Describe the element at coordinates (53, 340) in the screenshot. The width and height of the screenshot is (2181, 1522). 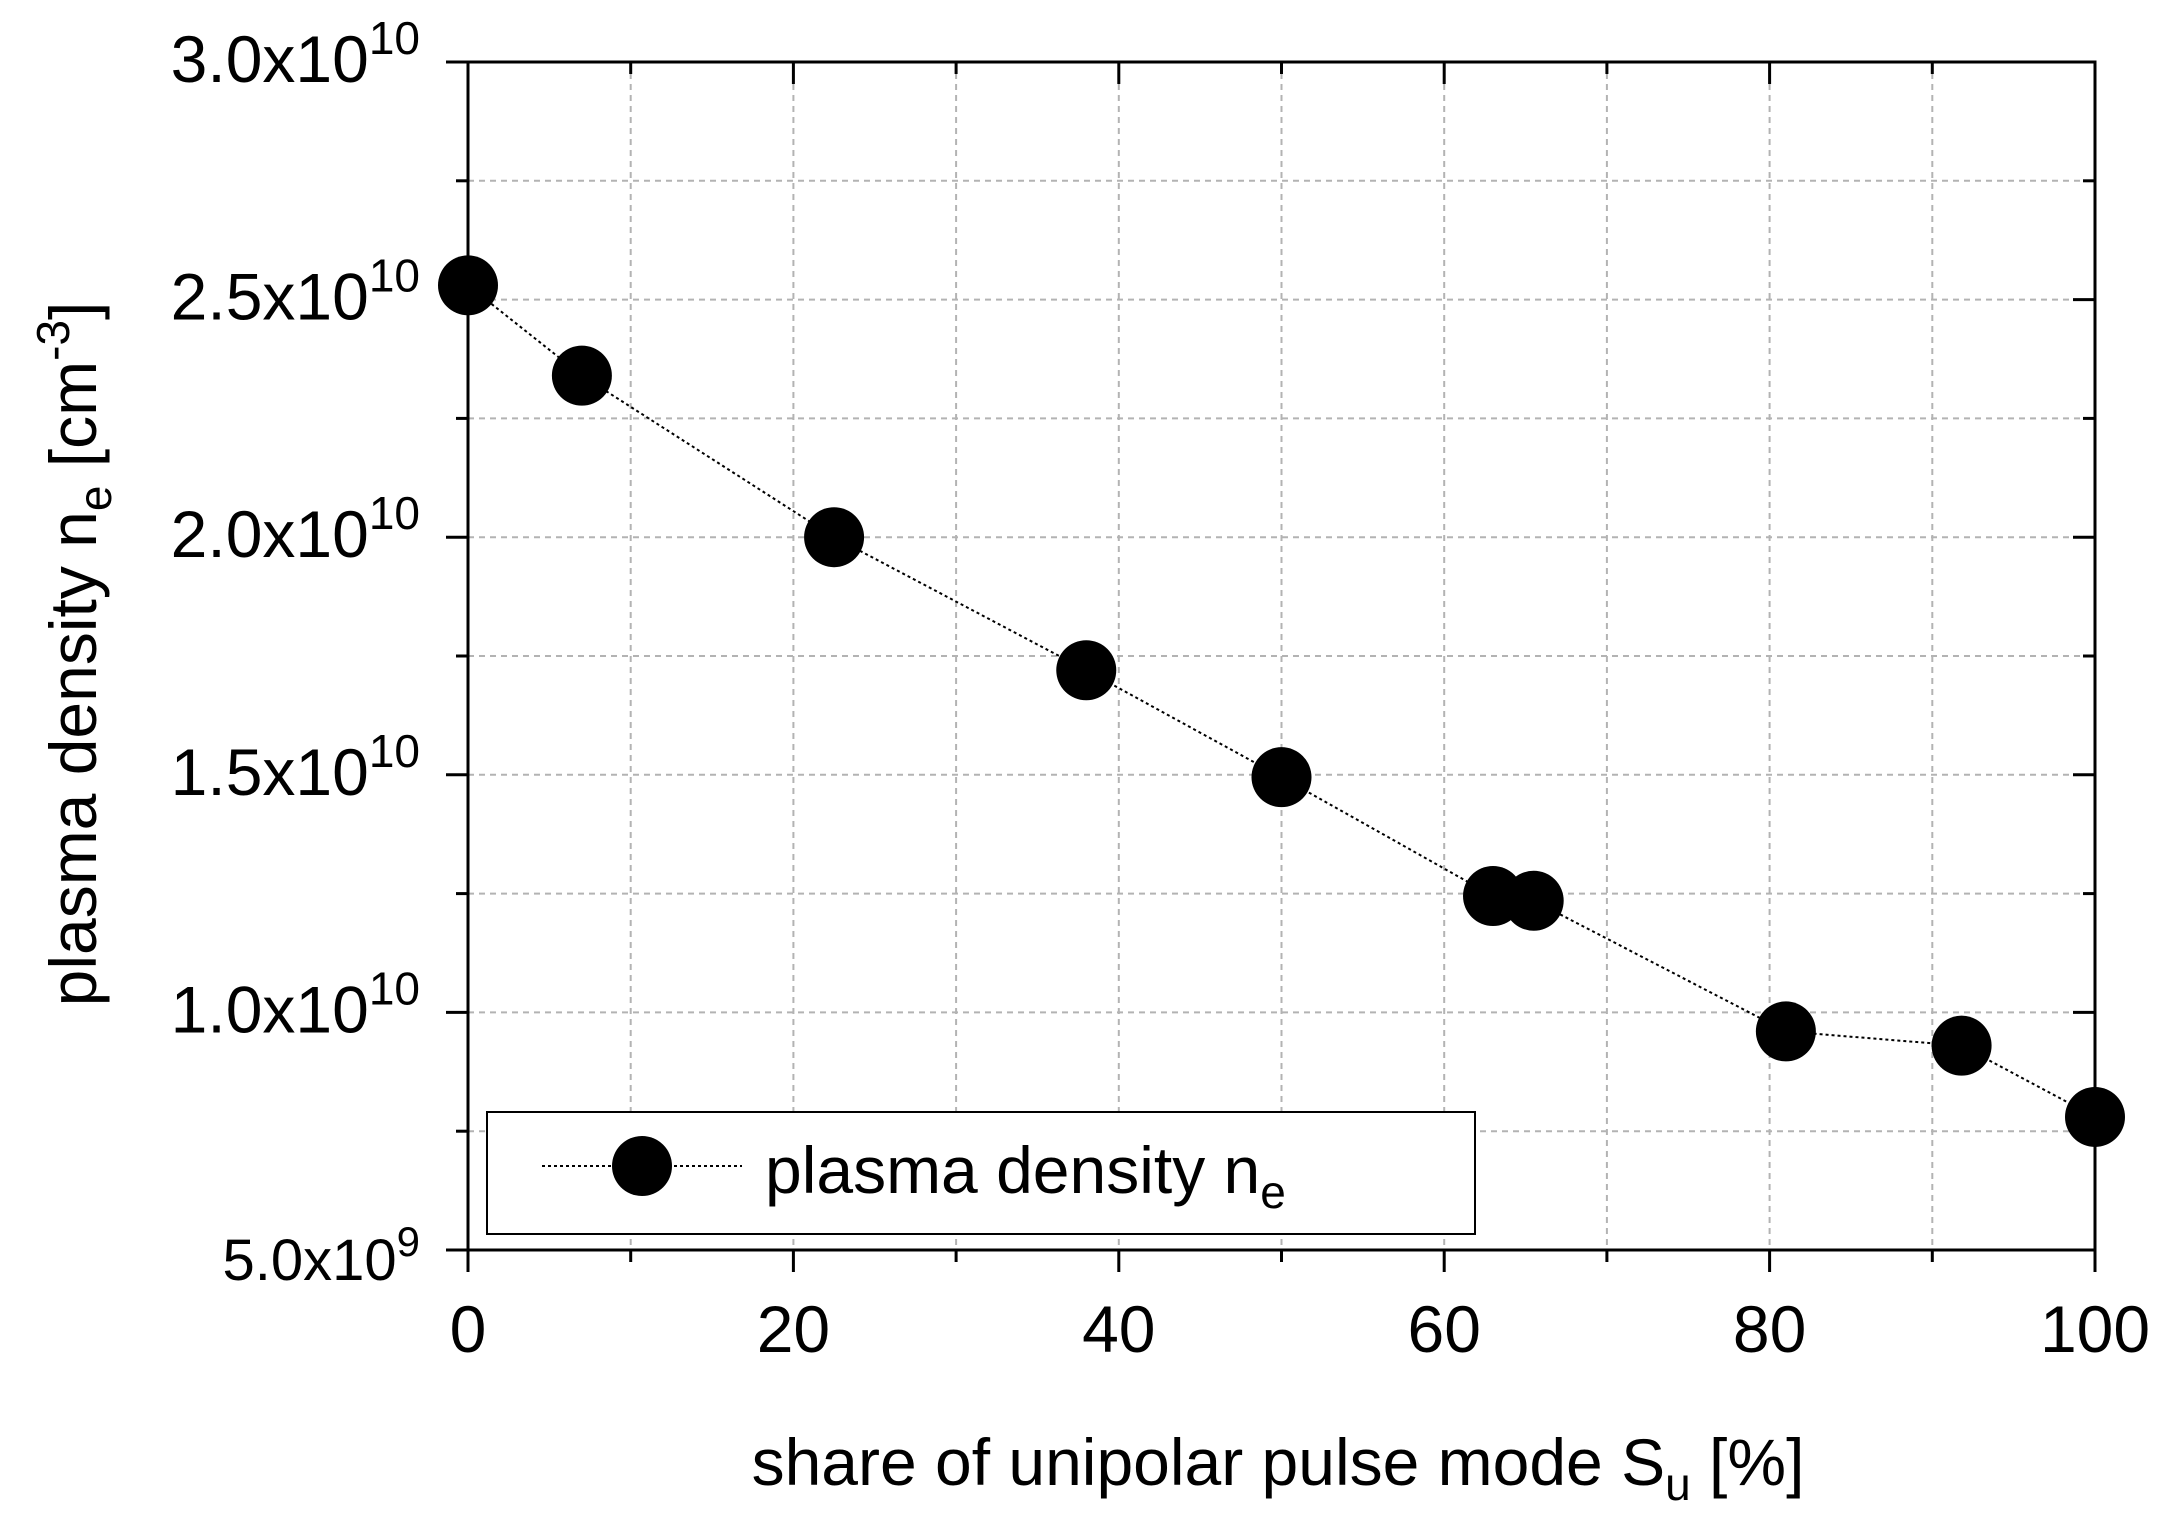
I see `y-axis-label-unit-superscript: -3` at that location.